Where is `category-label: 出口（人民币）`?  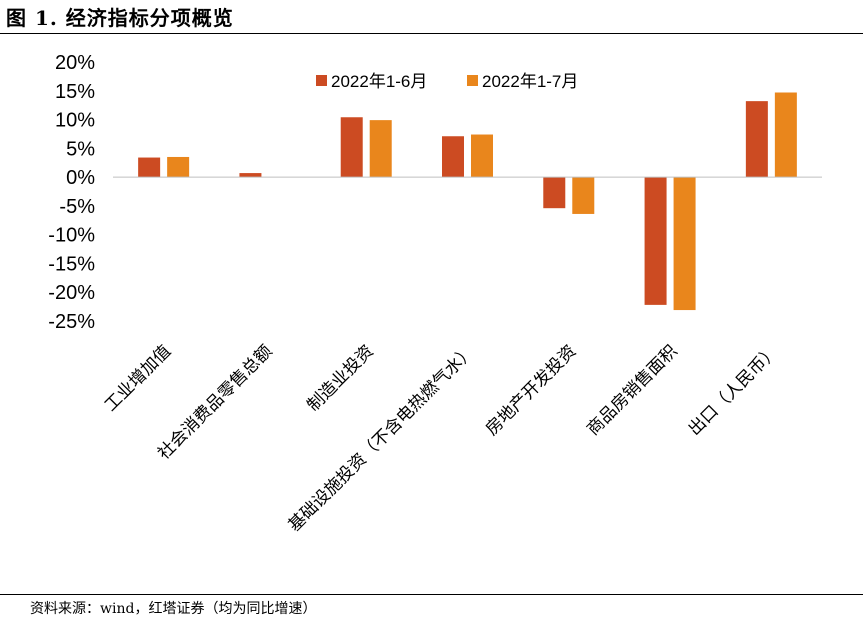
category-label: 出口（人民币） is located at coordinates (734, 390).